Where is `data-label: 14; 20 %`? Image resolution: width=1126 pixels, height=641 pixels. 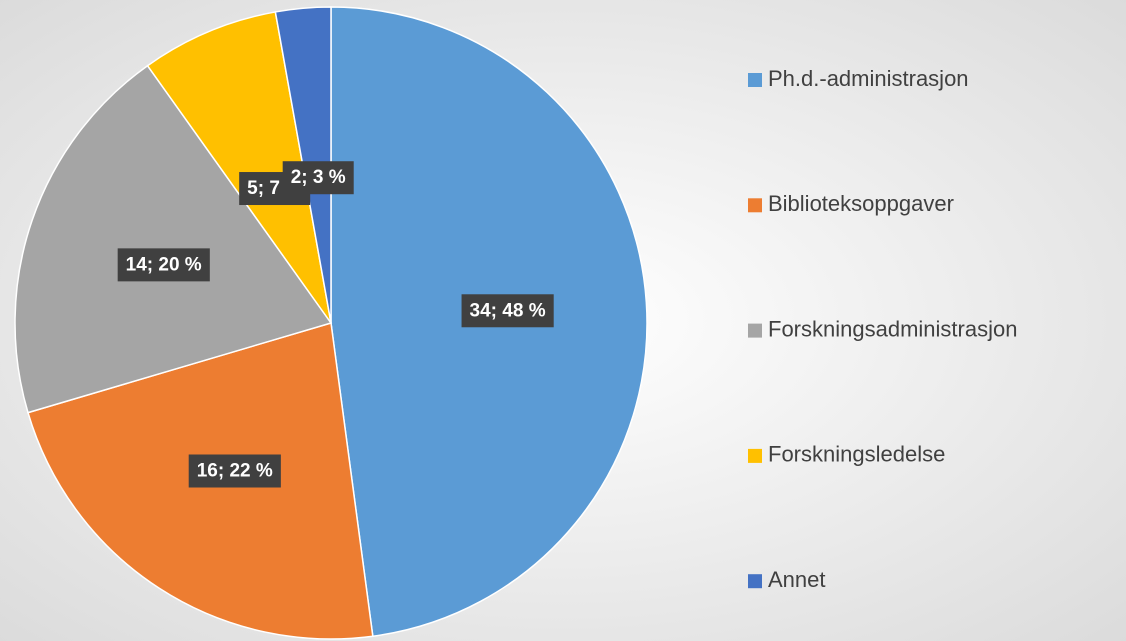 data-label: 14; 20 % is located at coordinates (163, 265).